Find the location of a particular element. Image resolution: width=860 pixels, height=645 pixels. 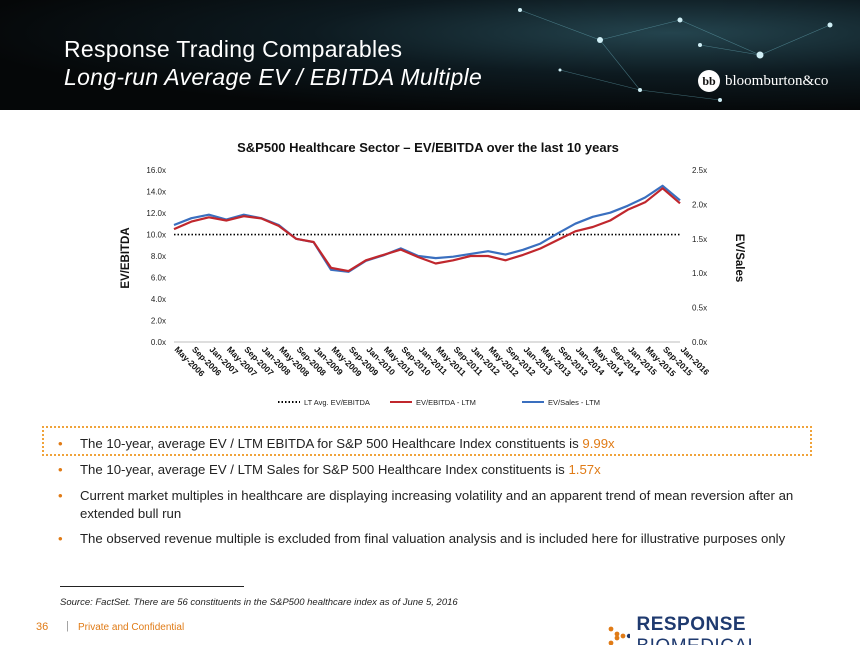

y2-tick-label: 2.5x is located at coordinates (699, 170).